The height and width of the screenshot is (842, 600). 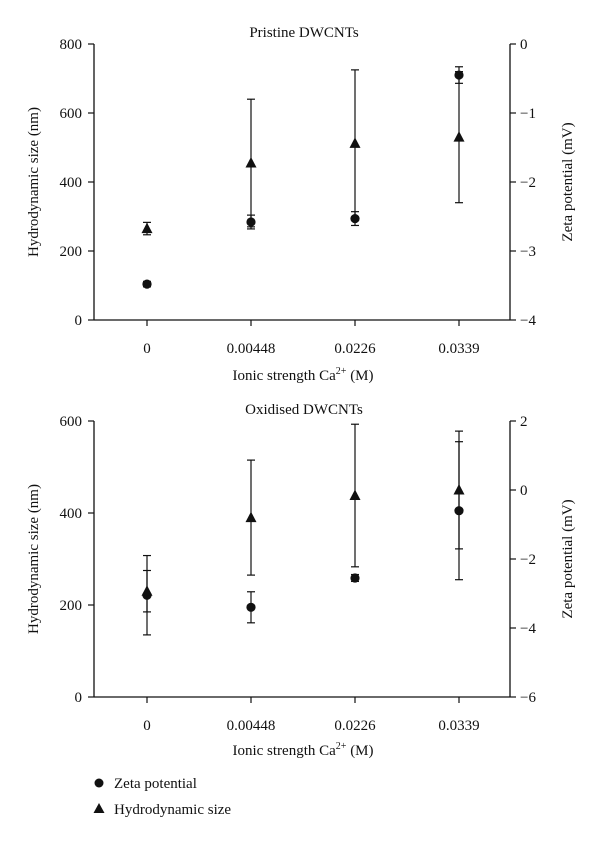 What do you see at coordinates (172, 810) in the screenshot?
I see `legend-label-hydrodynamic: Hydrodynamic size` at bounding box center [172, 810].